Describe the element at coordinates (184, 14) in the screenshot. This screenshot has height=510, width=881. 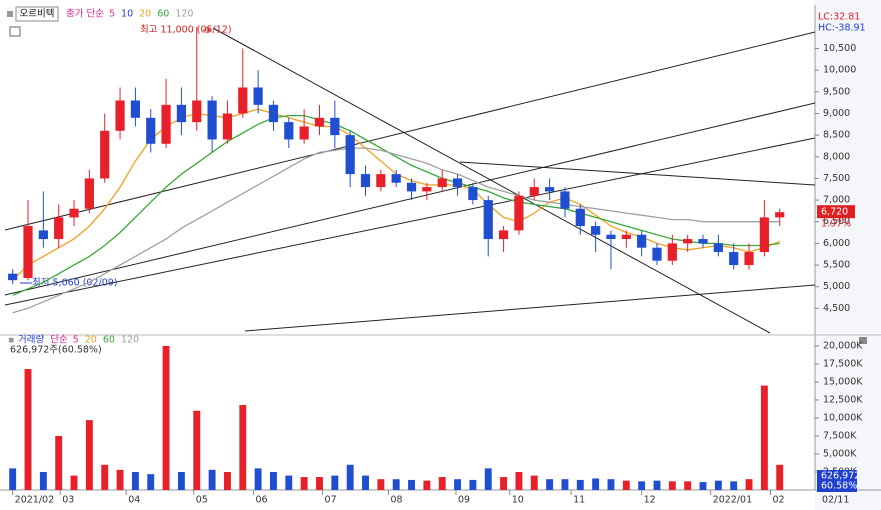
I see `legend-item: 120` at that location.